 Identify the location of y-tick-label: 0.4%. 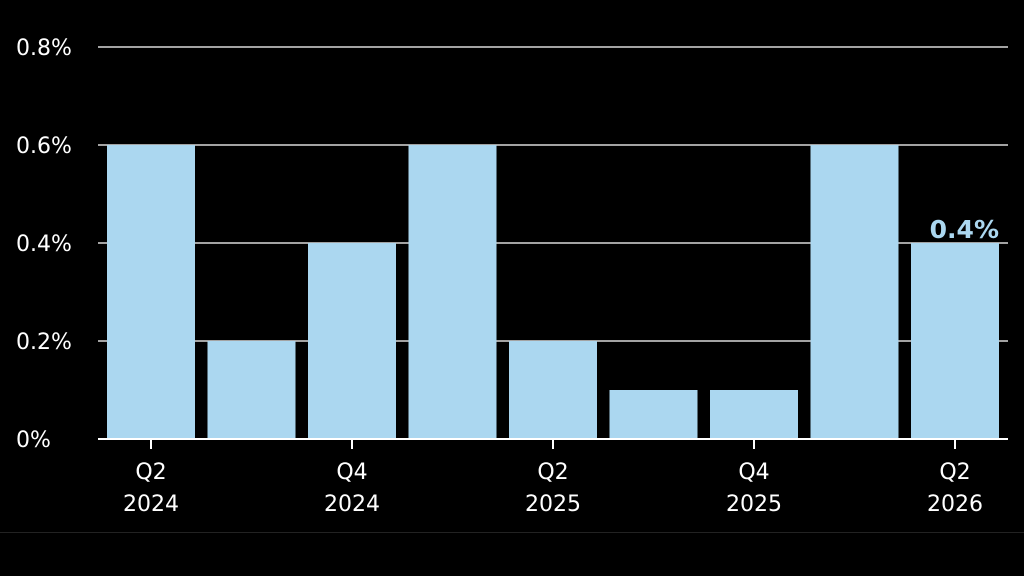
(44, 244).